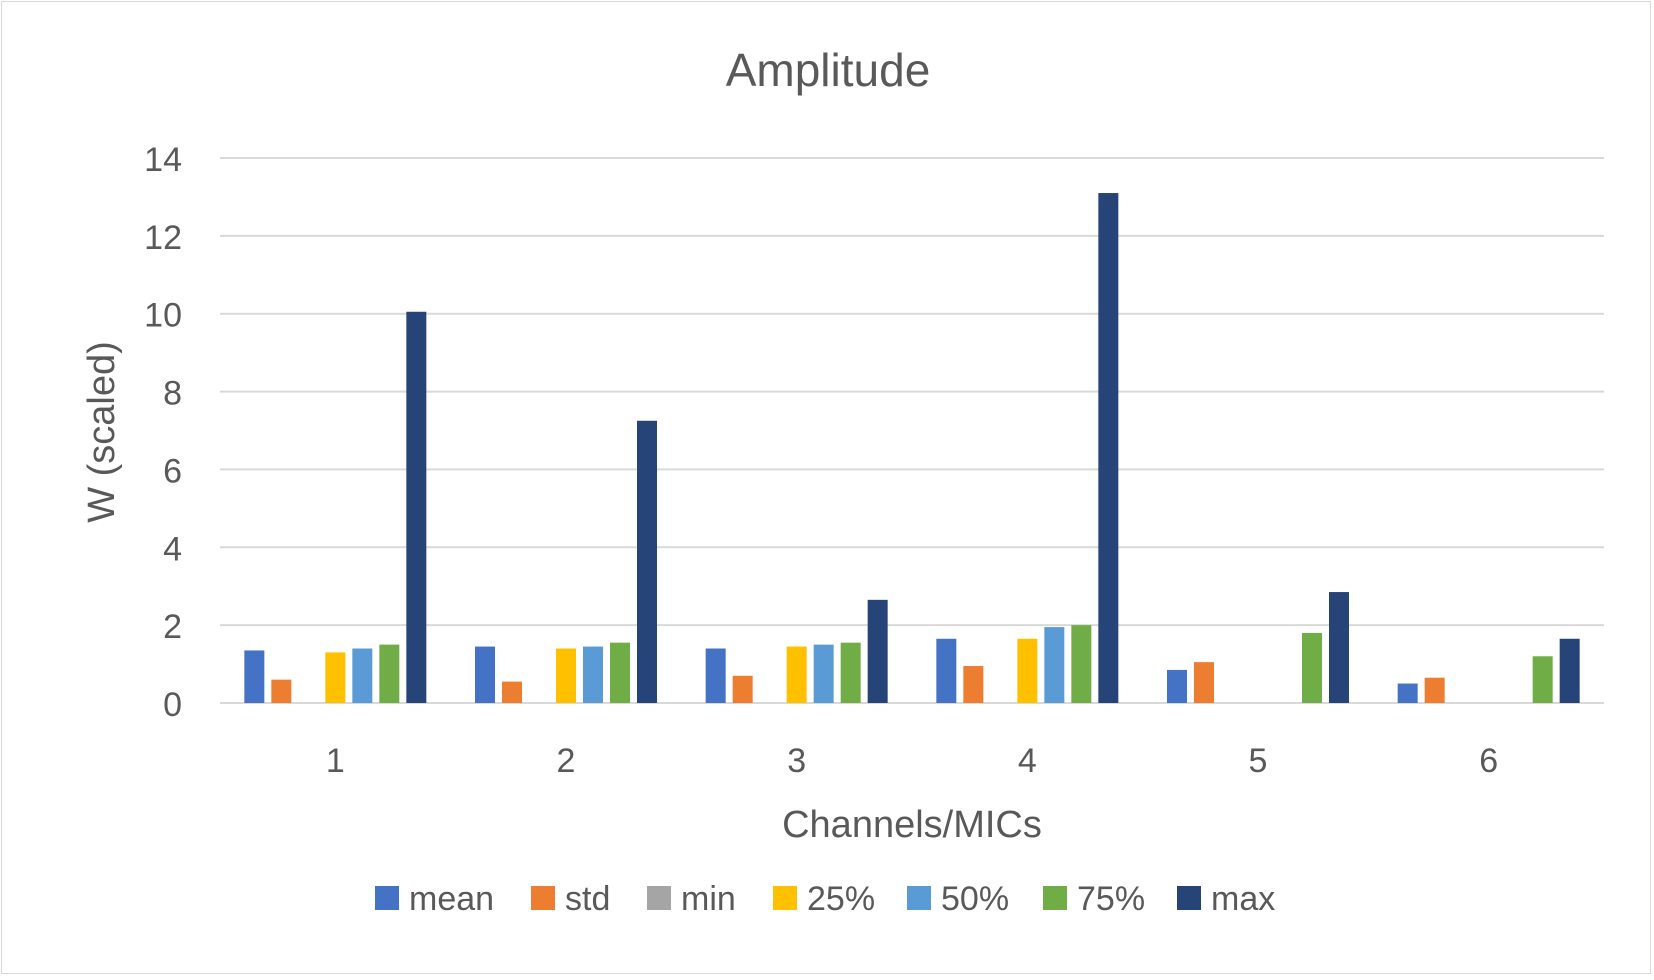 Image resolution: width=1654 pixels, height=980 pixels. Describe the element at coordinates (172, 705) in the screenshot. I see `y-tick-label: 0` at that location.